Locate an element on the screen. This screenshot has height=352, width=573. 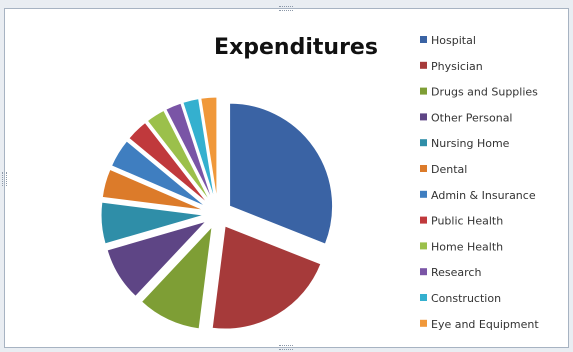
legend-label-eye-and-equipment: Eye and Equipment is located at coordinates (485, 324).